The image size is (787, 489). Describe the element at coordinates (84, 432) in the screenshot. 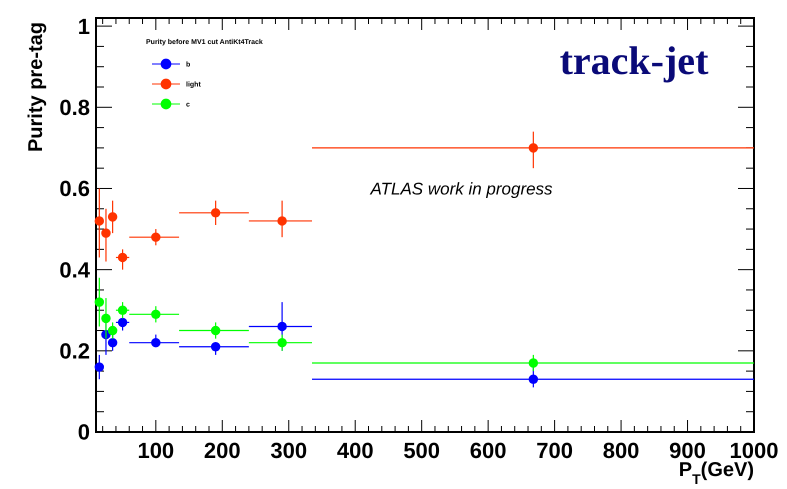

I see `y-tick-label: 0` at that location.